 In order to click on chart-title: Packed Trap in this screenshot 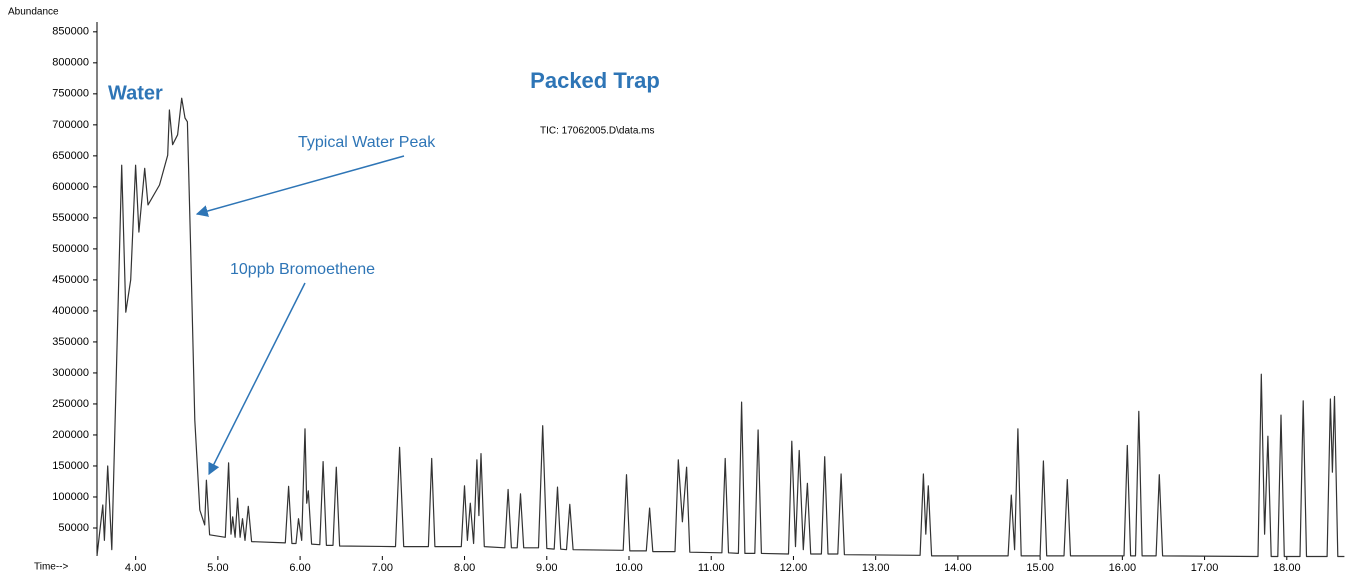, I will do `click(595, 80)`.